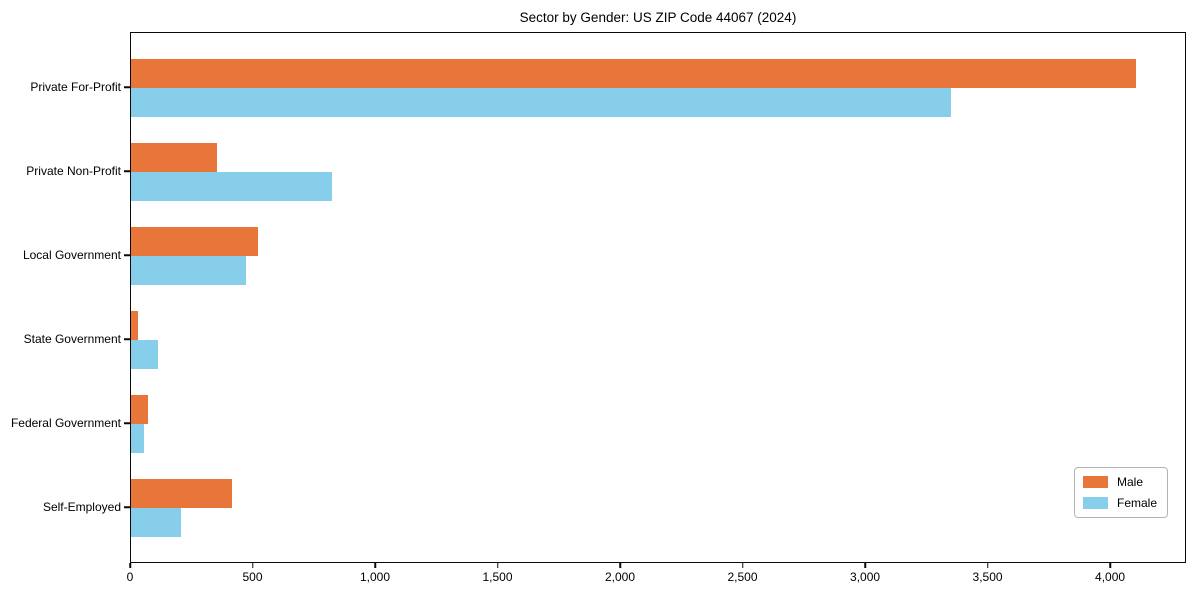  Describe the element at coordinates (231, 186) in the screenshot. I see `bar-female-private-non-profit` at that location.